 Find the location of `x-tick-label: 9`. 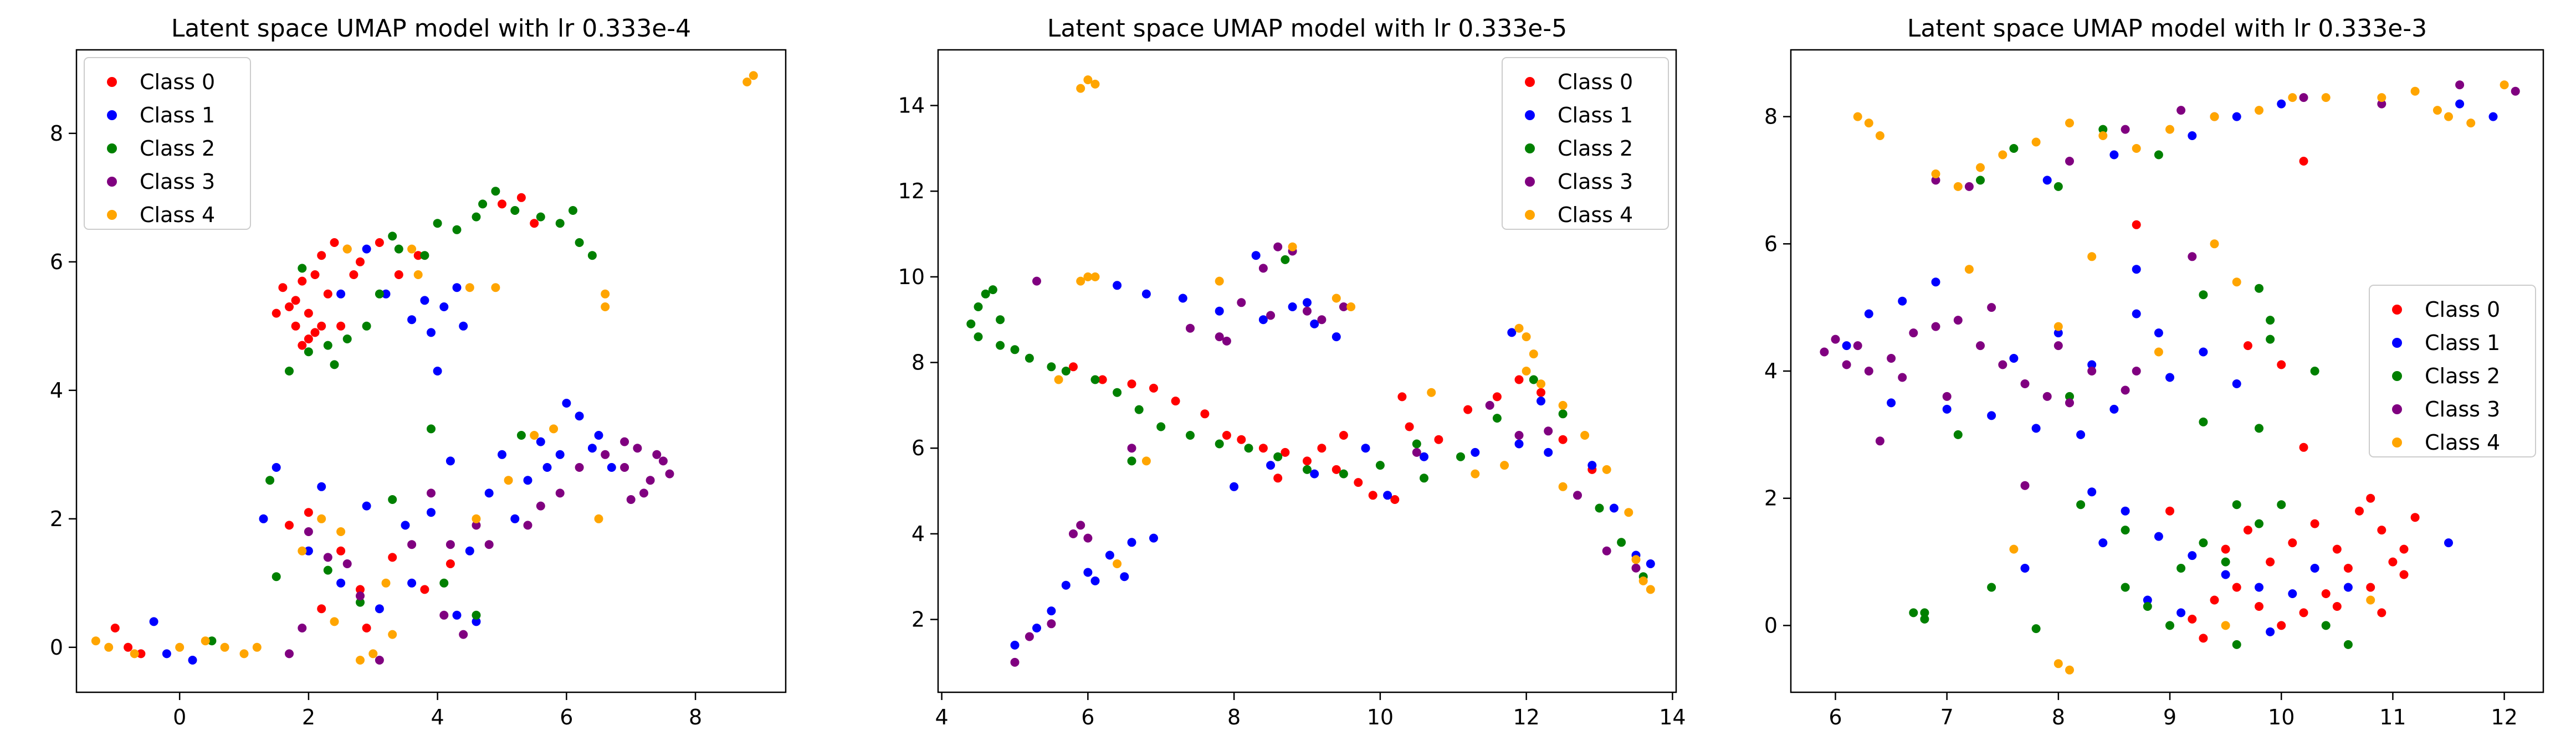

x-tick-label: 9 is located at coordinates (2169, 717).